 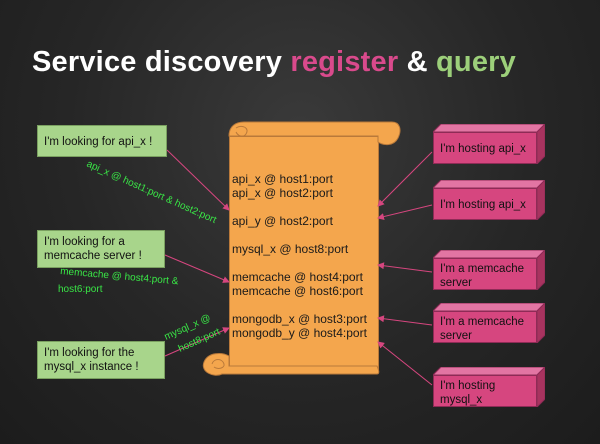 I want to click on service-box-memcache-1: I'm a memcache server, so click(x=489, y=270).